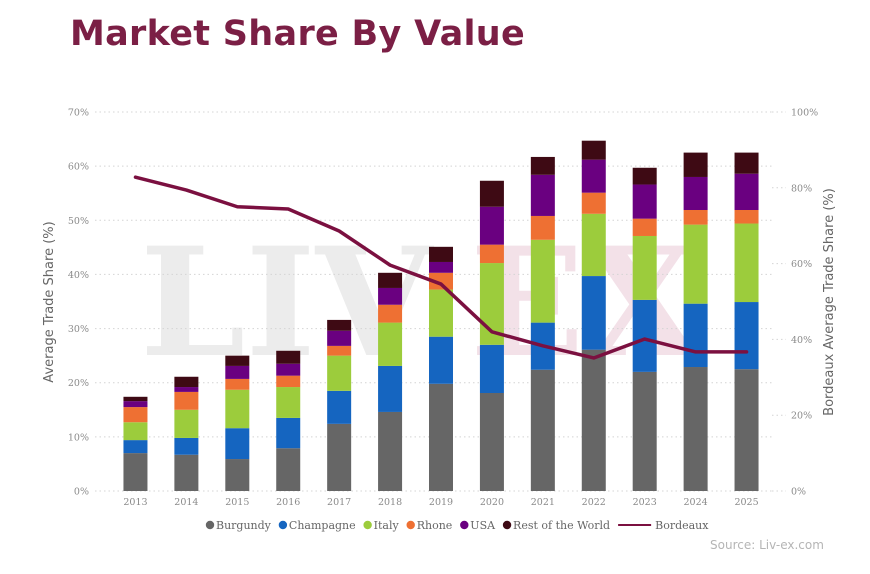 This screenshot has height=574, width=870. What do you see at coordinates (390, 502) in the screenshot?
I see `x-tick-label: 2018` at bounding box center [390, 502].